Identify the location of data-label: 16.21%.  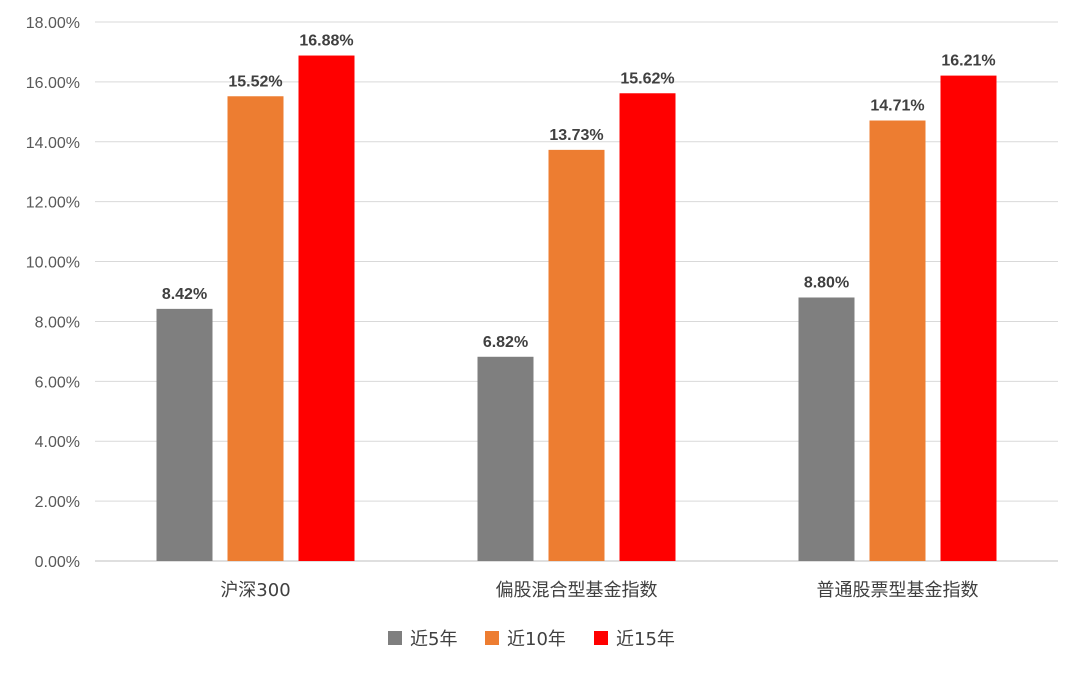
(968, 61).